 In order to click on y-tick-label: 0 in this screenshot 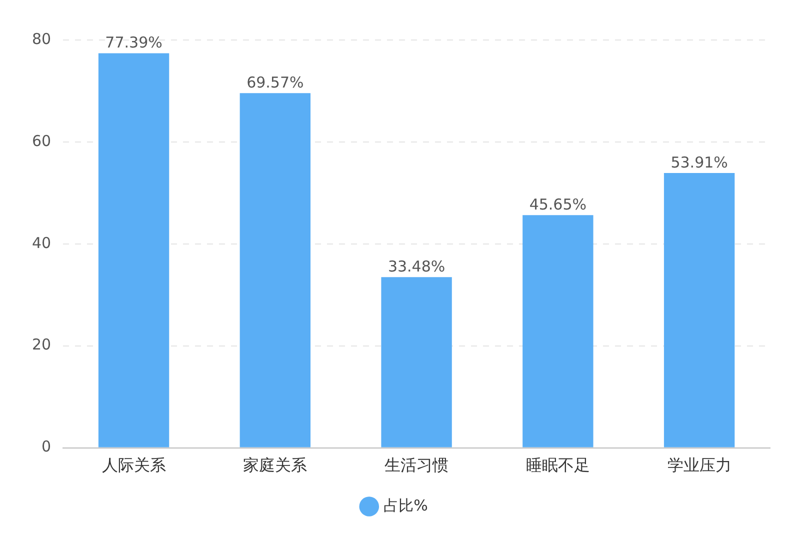, I will do `click(47, 447)`.